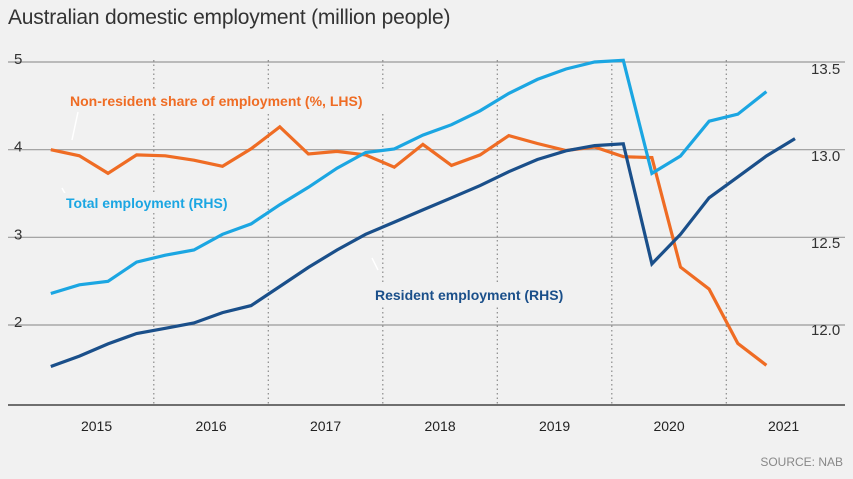 Image resolution: width=853 pixels, height=479 pixels. Describe the element at coordinates (18, 147) in the screenshot. I see `y-left-tick-label: 4` at that location.